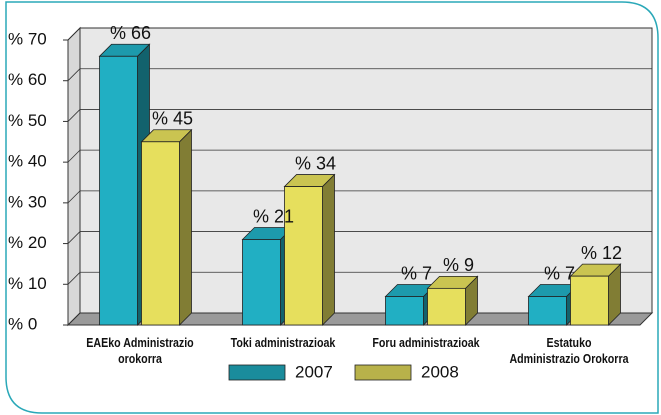 This screenshot has width=661, height=415. Describe the element at coordinates (27, 120) in the screenshot. I see `y-tick-label: % 50` at that location.